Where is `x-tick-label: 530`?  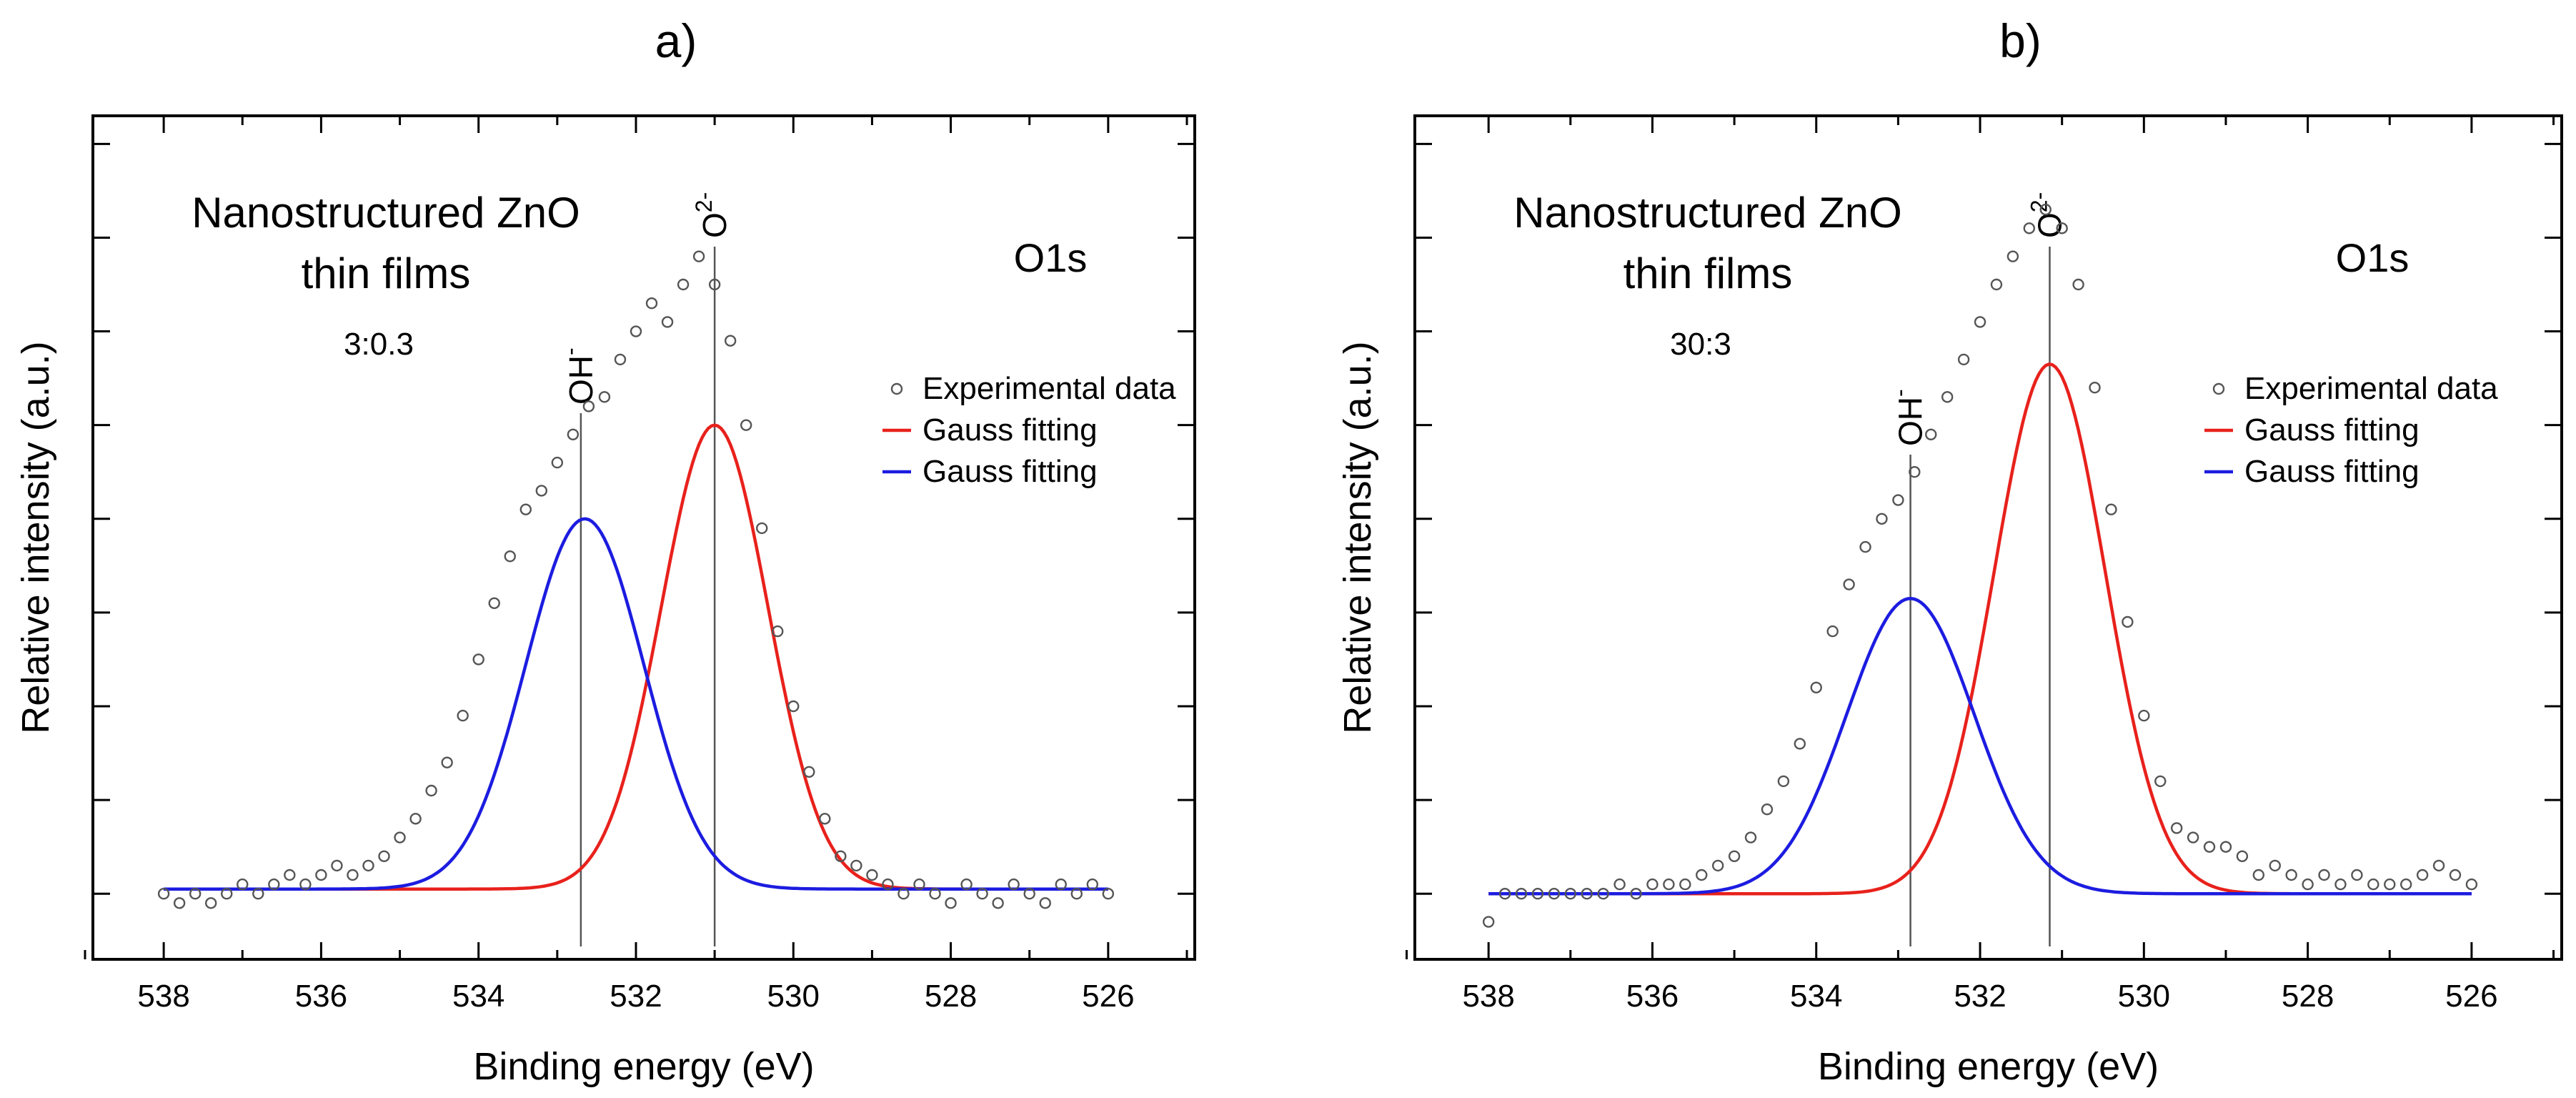
x-tick-label: 530 is located at coordinates (2144, 997).